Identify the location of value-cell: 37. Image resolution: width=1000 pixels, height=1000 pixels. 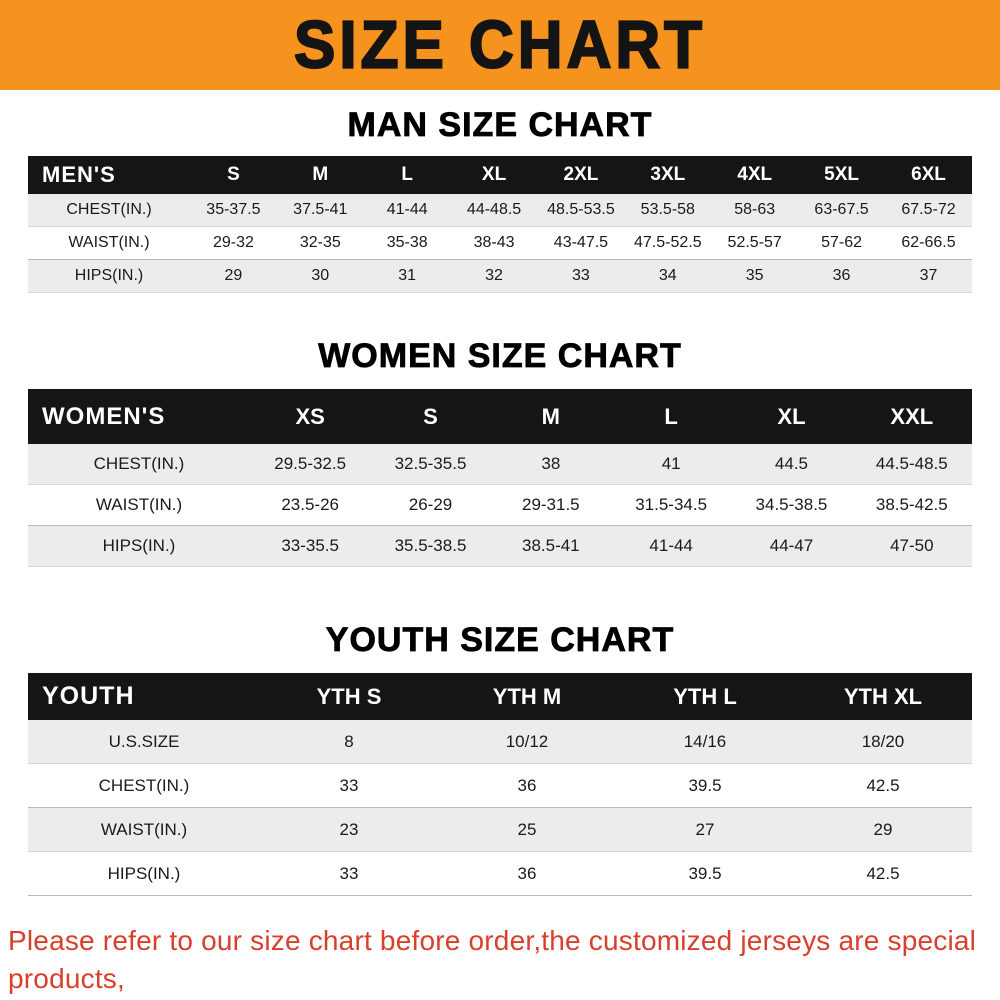
(928, 275).